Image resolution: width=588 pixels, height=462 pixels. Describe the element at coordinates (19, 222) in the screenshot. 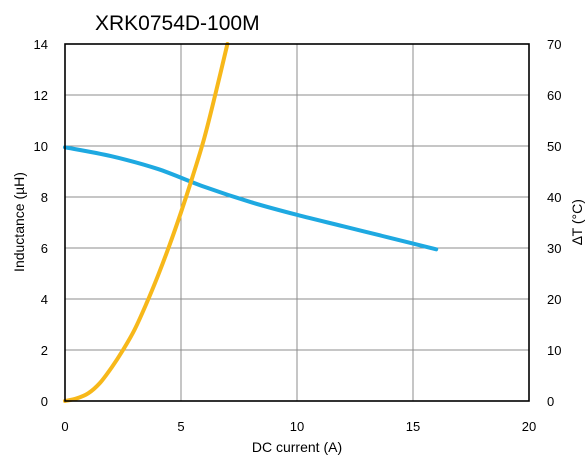

I see `y-axis-left-label: Inductance (µH)` at that location.